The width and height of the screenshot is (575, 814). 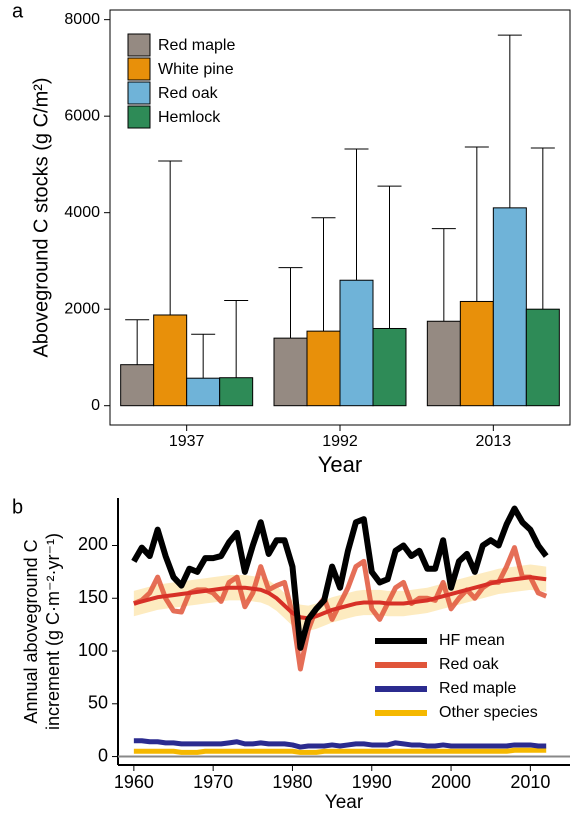 I want to click on smooth-line, so click(x=340, y=598).